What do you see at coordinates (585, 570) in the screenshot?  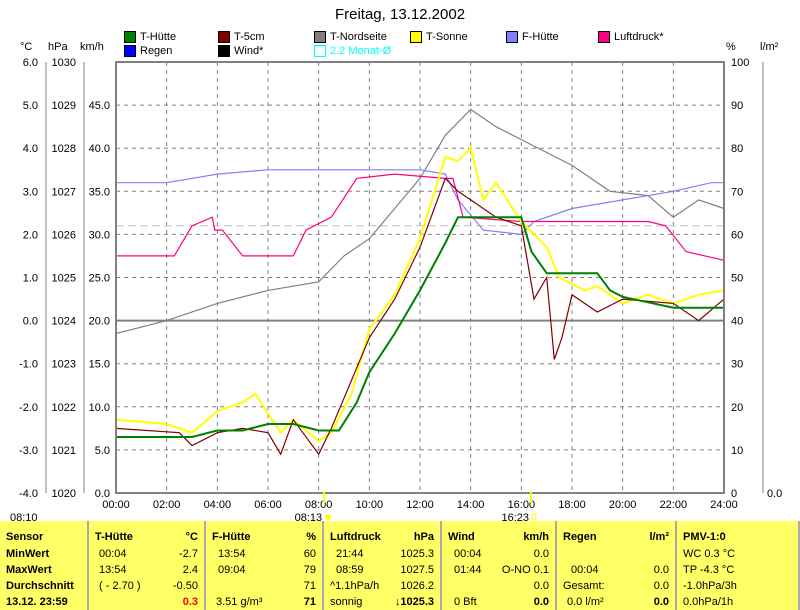 I see `max-time: 00:04` at bounding box center [585, 570].